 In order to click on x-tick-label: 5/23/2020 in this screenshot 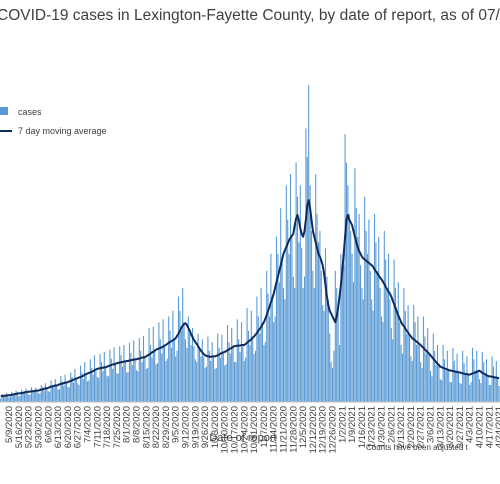, I will do `click(29, 427)`.